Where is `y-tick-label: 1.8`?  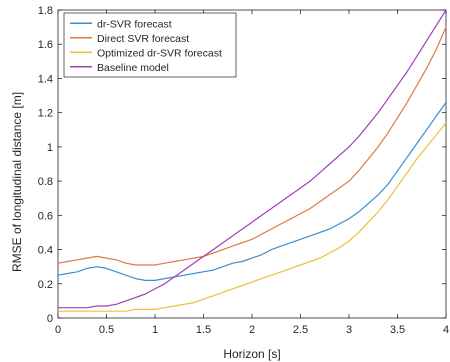
y-tick-label: 1.8 is located at coordinates (45, 11).